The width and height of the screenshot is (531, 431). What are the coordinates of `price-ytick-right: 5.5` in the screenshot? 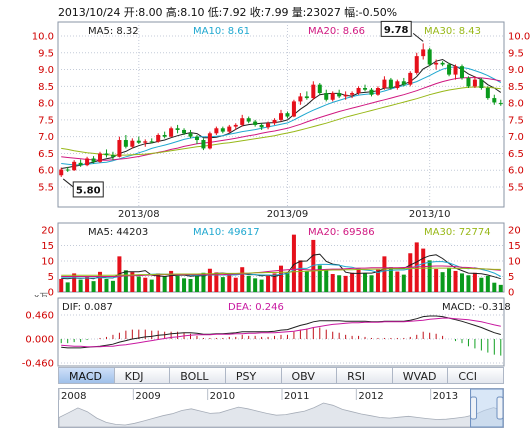 It's located at (516, 188).